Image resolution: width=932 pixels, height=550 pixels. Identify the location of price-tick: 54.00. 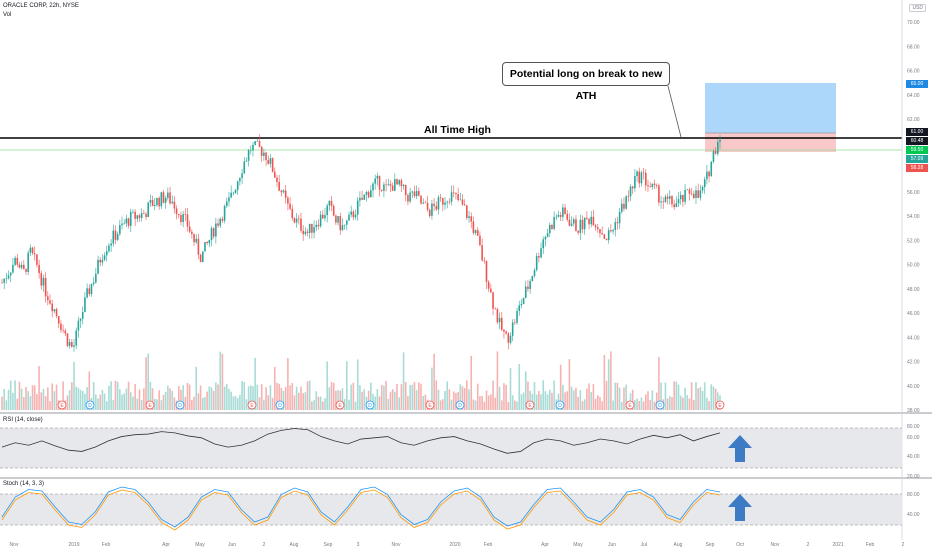
(913, 217).